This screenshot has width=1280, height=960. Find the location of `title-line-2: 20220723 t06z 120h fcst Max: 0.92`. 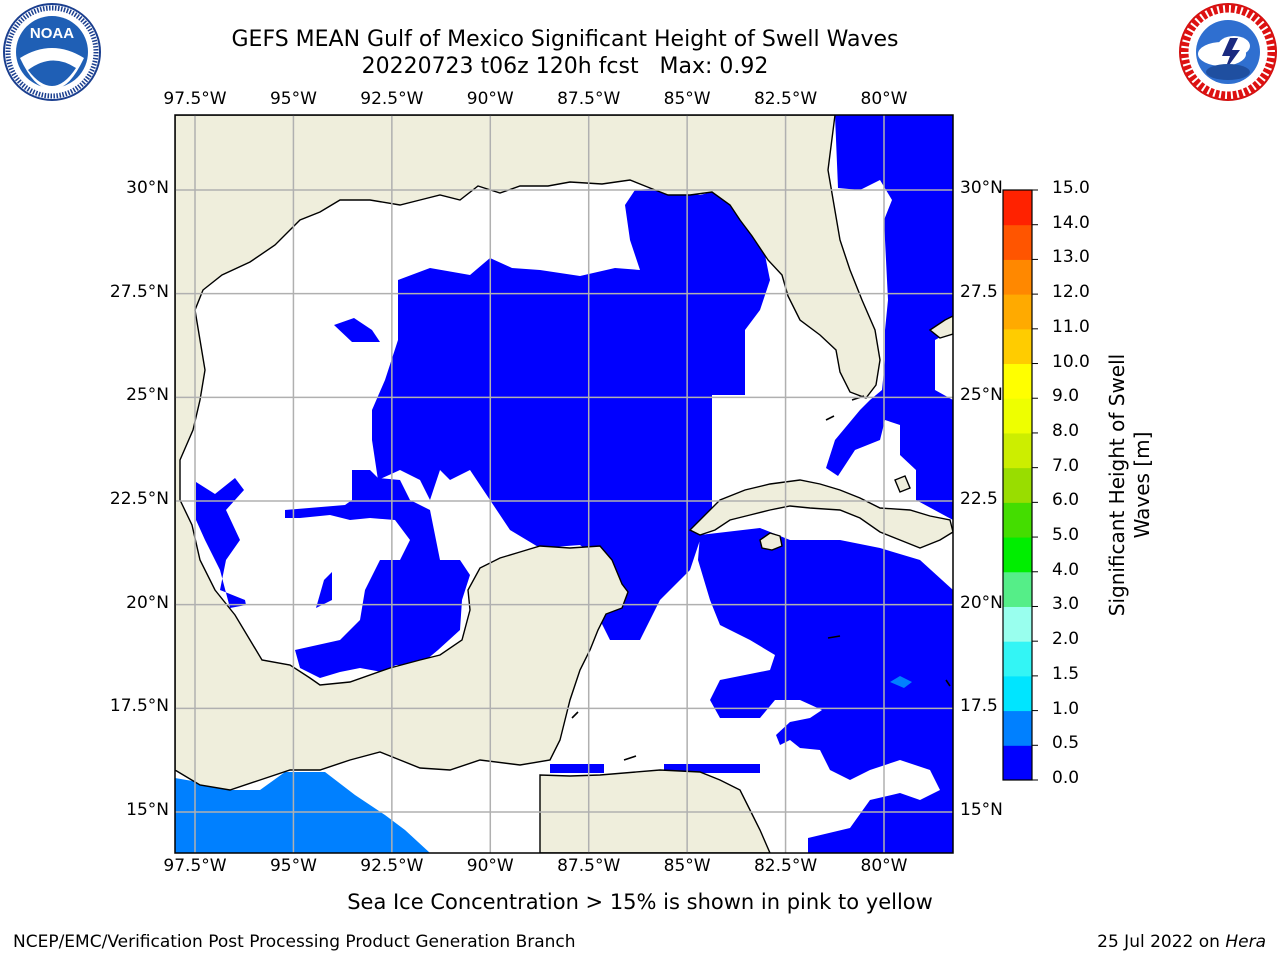

title-line-2: 20220723 t06z 120h fcst Max: 0.92 is located at coordinates (565, 66).